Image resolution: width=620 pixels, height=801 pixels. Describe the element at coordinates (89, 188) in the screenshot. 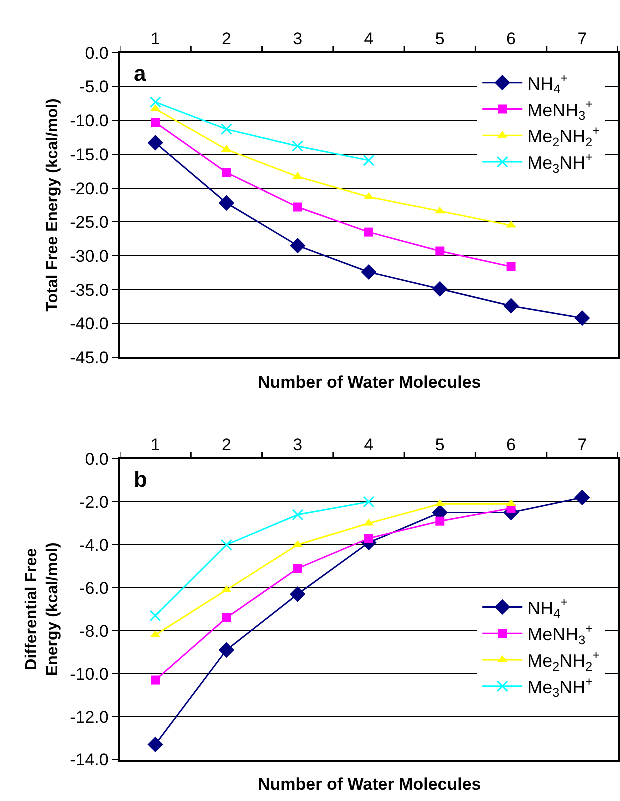

I see `y-tick-label: -20.0` at that location.